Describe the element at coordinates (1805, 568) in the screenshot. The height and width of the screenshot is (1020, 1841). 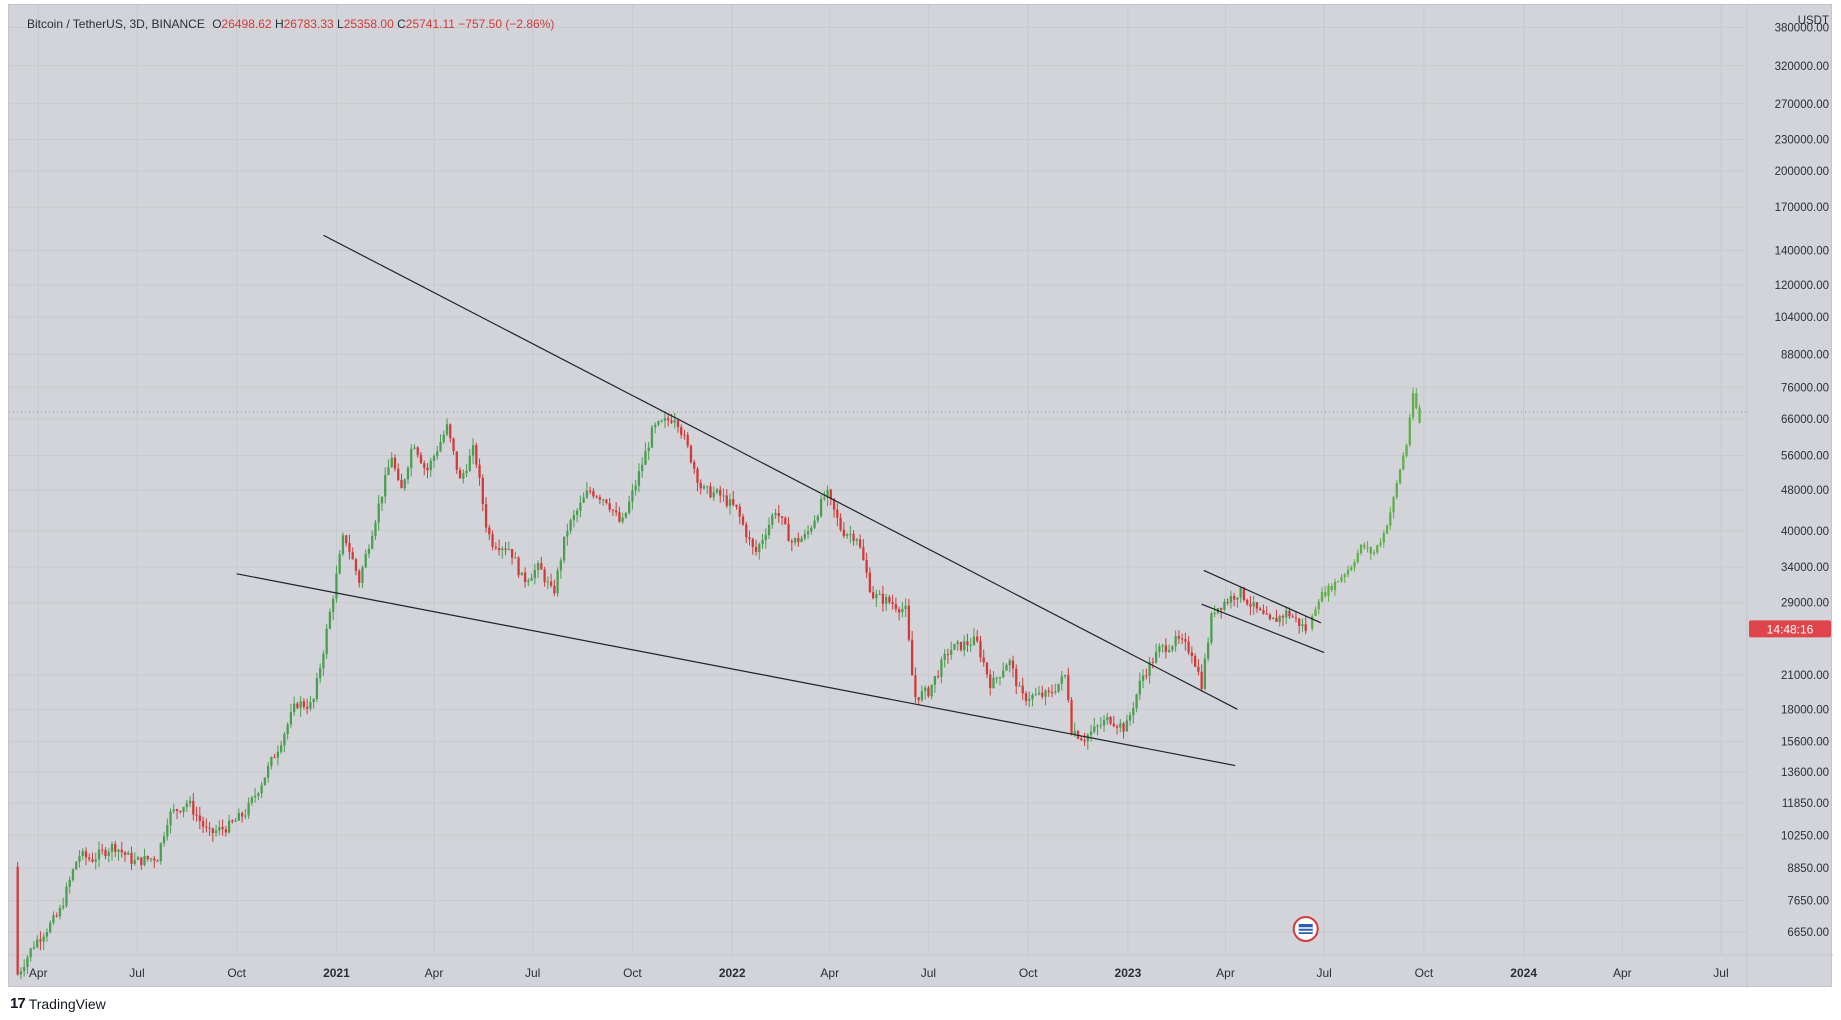
I see `y-tick-label: 34000.00` at that location.